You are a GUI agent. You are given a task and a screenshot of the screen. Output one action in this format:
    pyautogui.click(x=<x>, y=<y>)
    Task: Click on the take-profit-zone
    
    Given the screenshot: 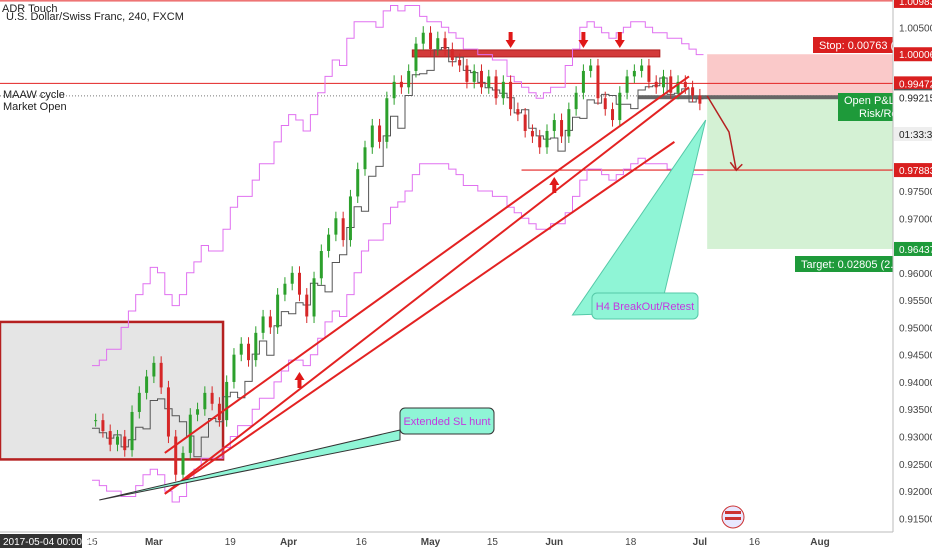 What is the action you would take?
    pyautogui.click(x=800, y=172)
    